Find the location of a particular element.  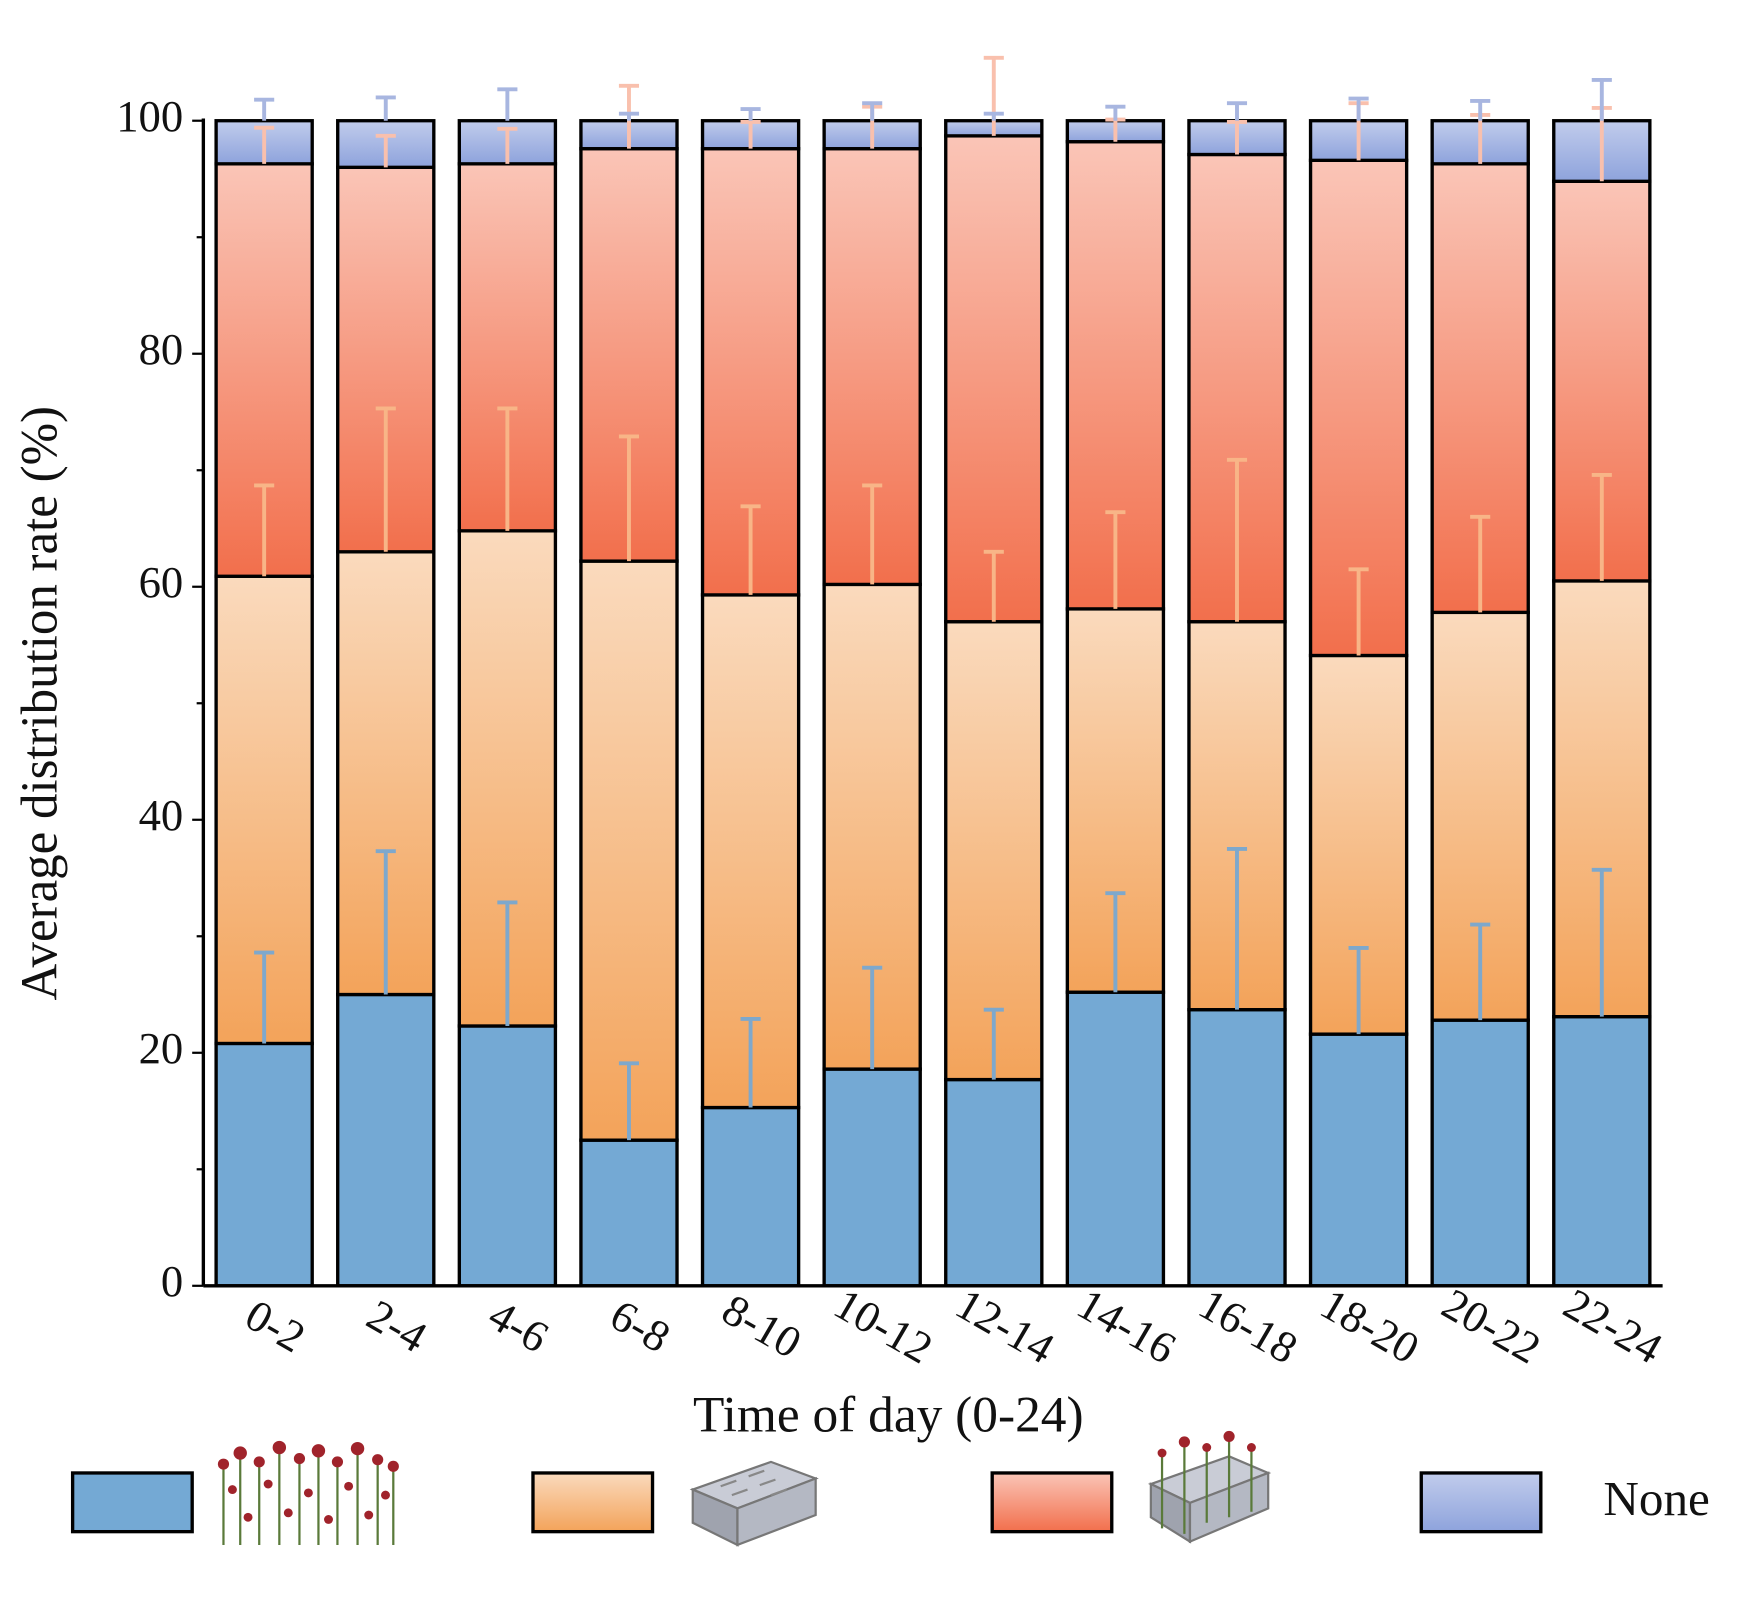

legend-label: None is located at coordinates (1656, 1498).